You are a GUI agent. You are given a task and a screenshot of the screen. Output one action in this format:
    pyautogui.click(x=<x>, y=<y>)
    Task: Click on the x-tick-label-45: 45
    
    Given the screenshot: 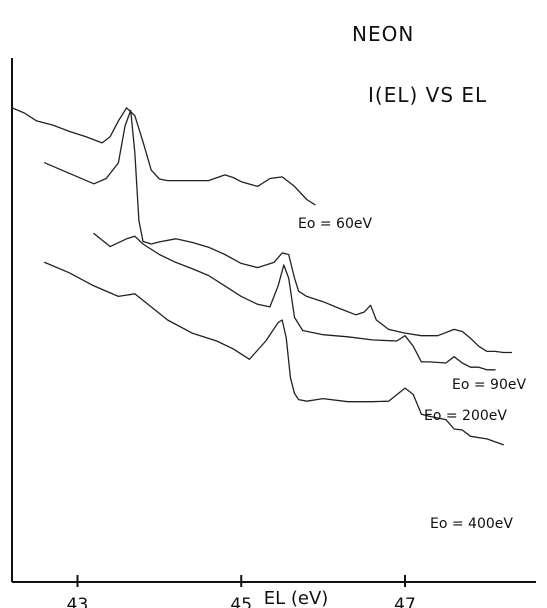 What is the action you would take?
    pyautogui.click(x=241, y=601)
    